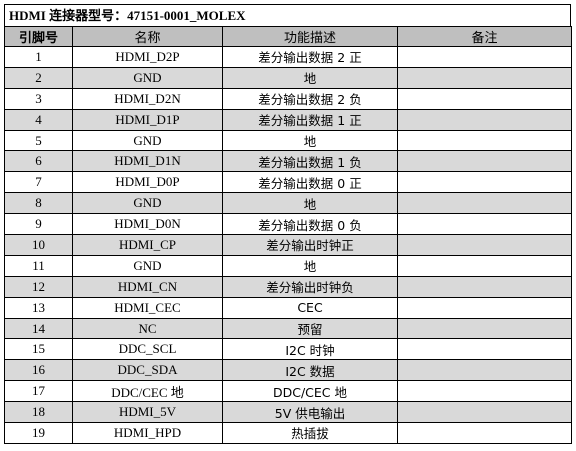 Image resolution: width=576 pixels, height=451 pixels. Describe the element at coordinates (310, 36) in the screenshot. I see `header-function: 功能描述` at that location.